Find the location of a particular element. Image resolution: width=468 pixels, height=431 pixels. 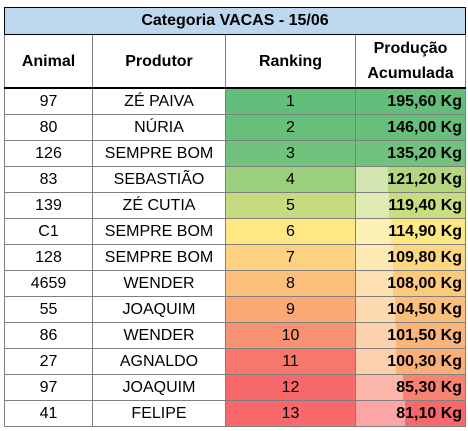

producao-value: 85,30 Kg is located at coordinates (429, 387).